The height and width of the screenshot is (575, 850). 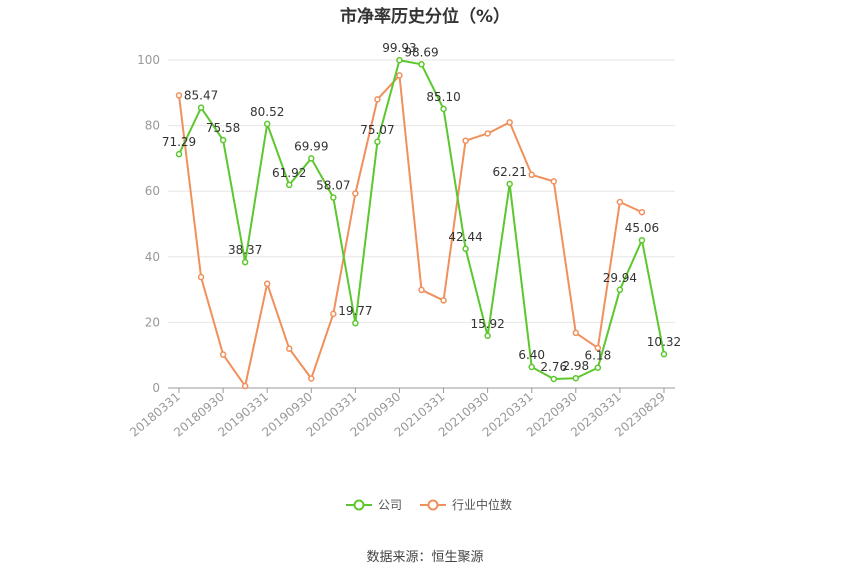 What do you see at coordinates (156, 388) in the screenshot?
I see `y-tick-label: 0` at bounding box center [156, 388].